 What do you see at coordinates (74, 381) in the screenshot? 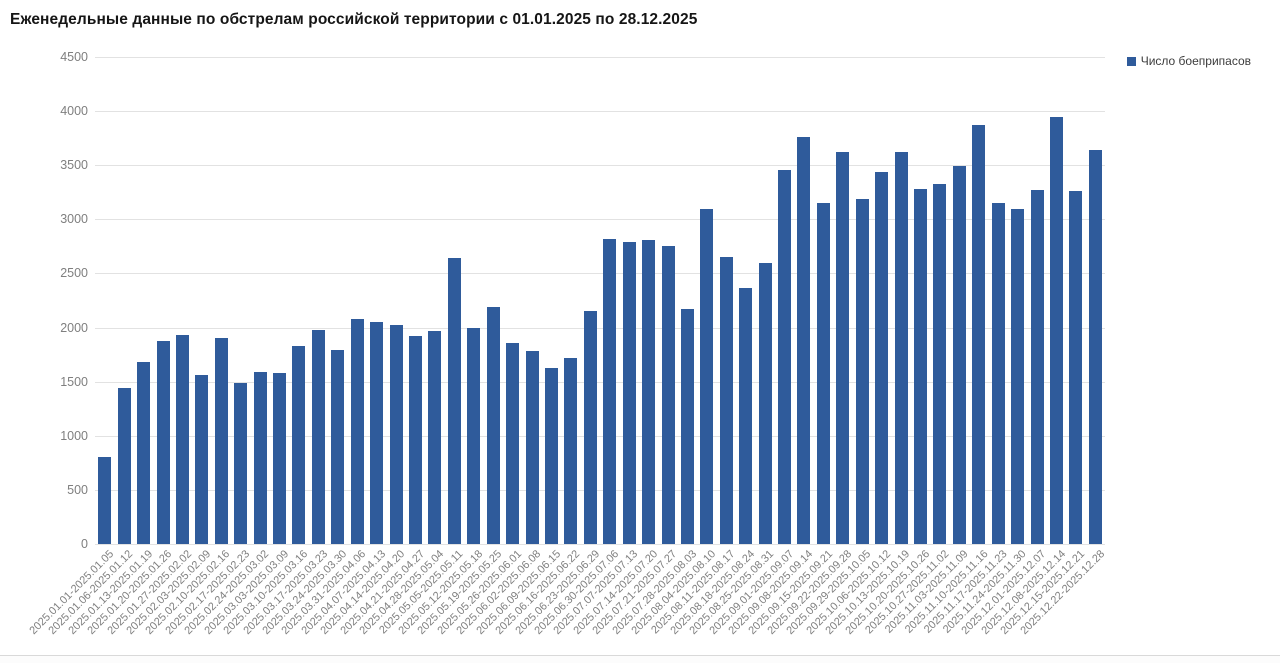
I see `y-axis-tick-label: 1500` at bounding box center [74, 381].